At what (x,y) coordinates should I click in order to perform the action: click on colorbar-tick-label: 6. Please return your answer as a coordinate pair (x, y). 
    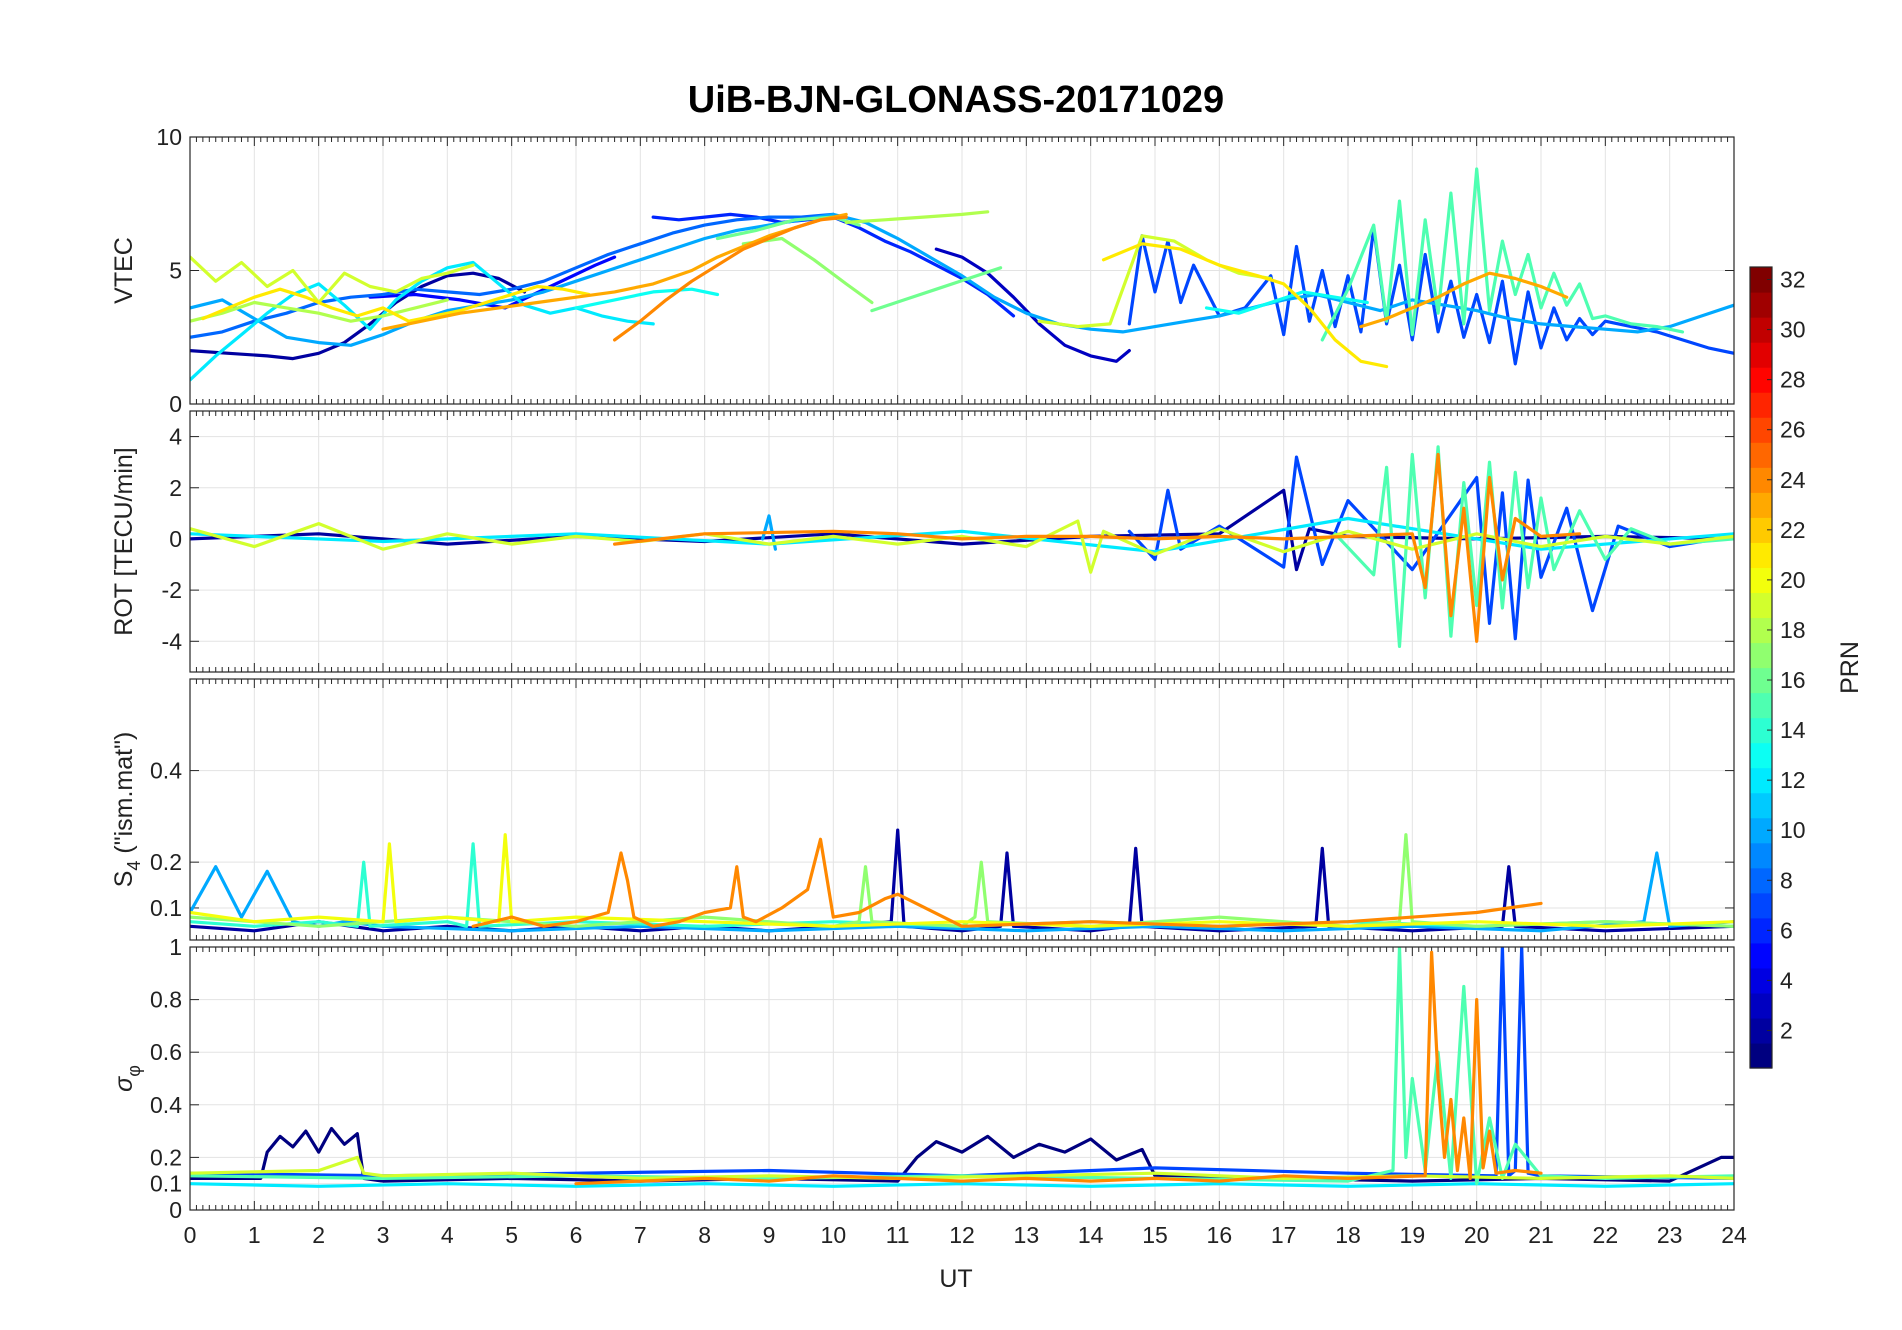
    Looking at the image, I should click on (1786, 930).